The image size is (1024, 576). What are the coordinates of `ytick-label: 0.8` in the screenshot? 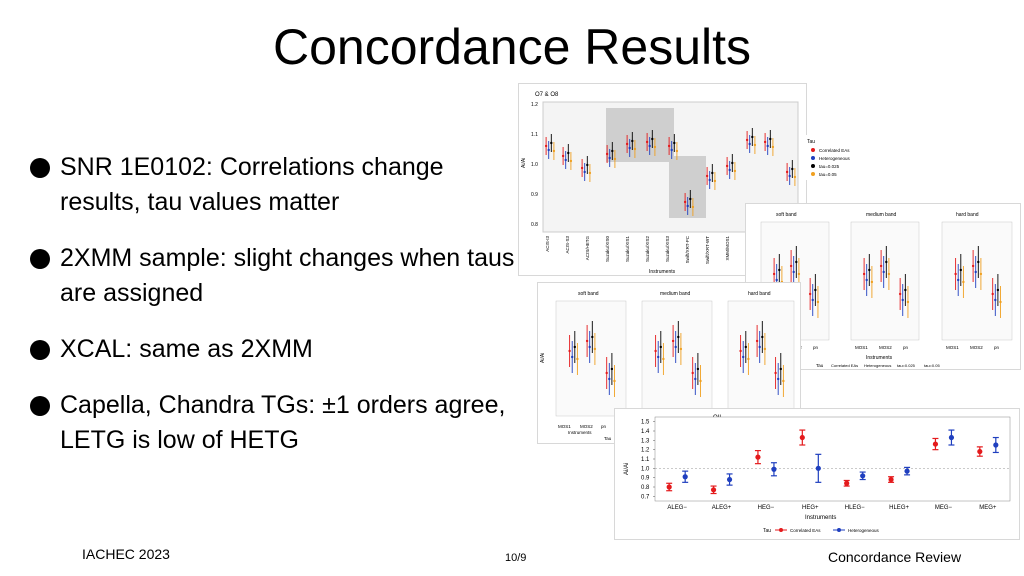 It's located at (645, 488).